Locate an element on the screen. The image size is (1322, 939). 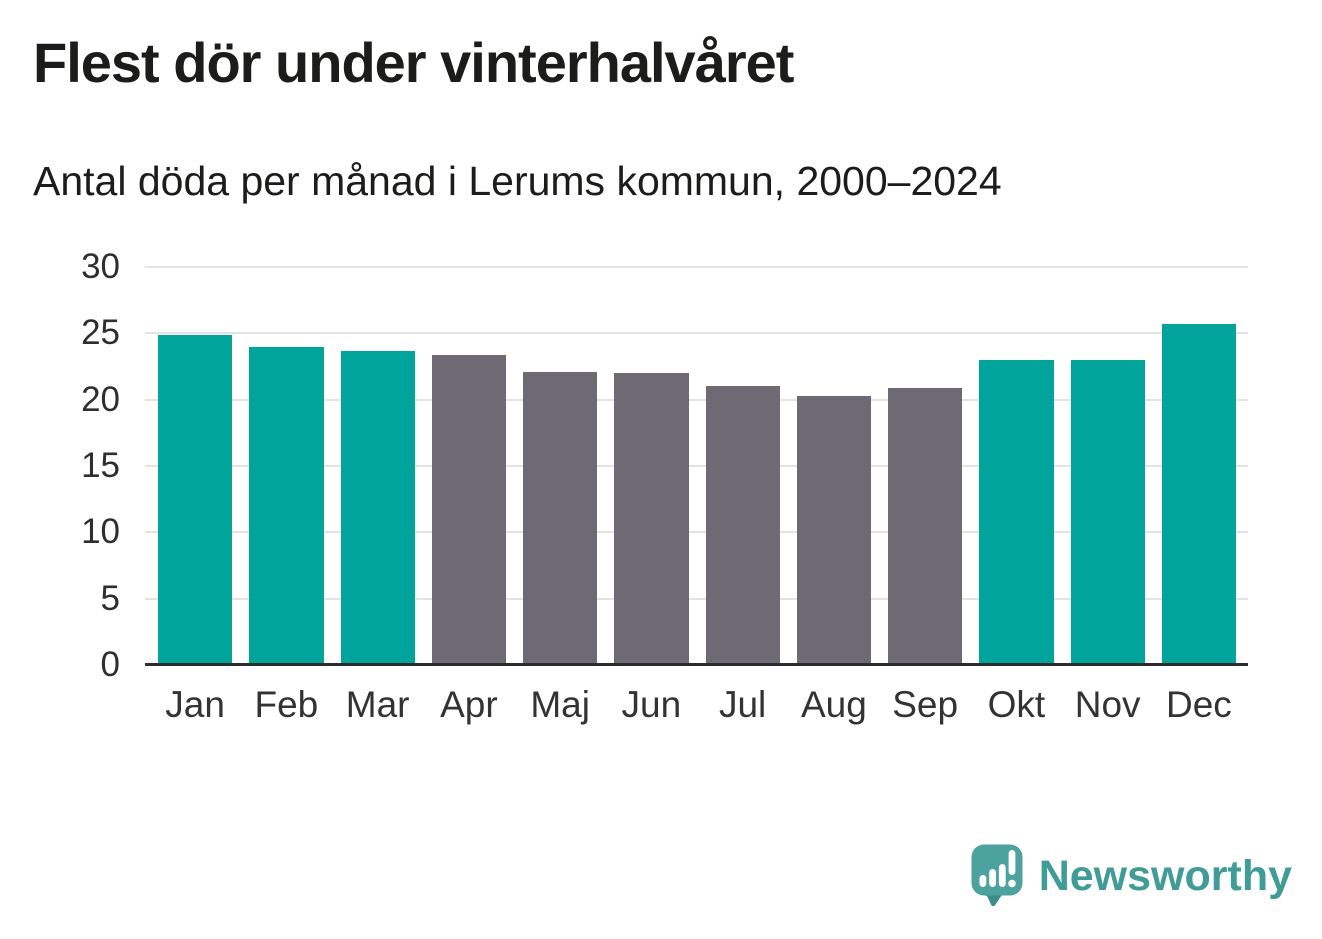
x-tick-mar: Mar is located at coordinates (377, 704).